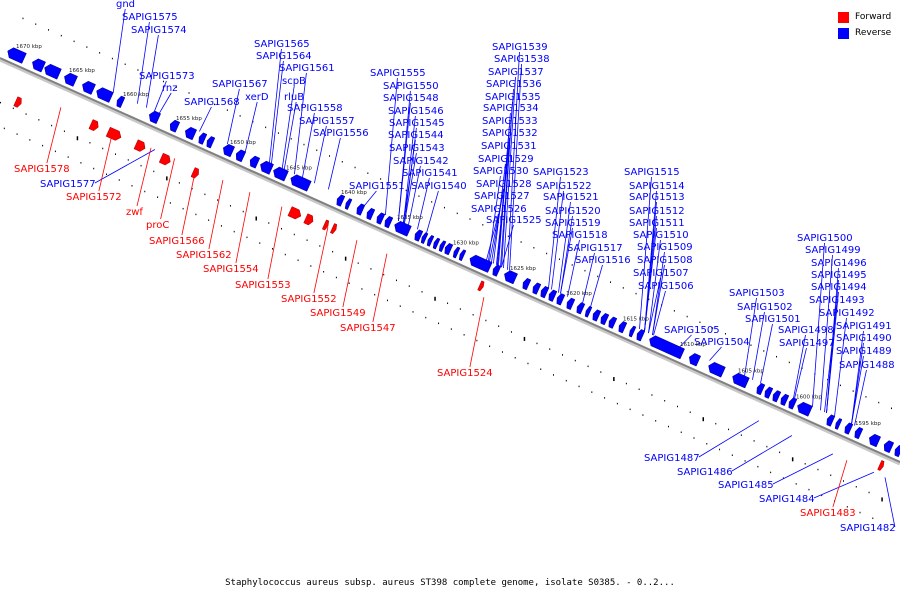  I want to click on gene-label-sapig1507: SAPIG1507, so click(661, 273).